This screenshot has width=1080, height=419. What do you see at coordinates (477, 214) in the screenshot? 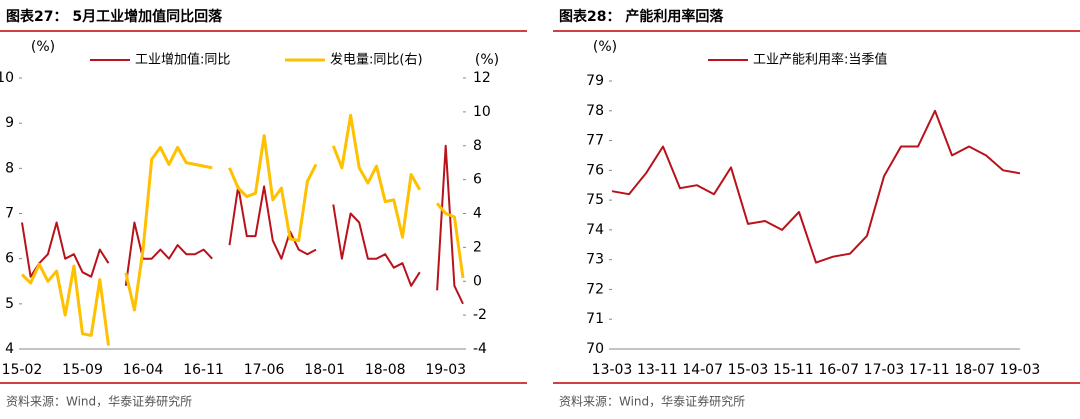
I see `y2-tick-label: 4` at bounding box center [477, 214].